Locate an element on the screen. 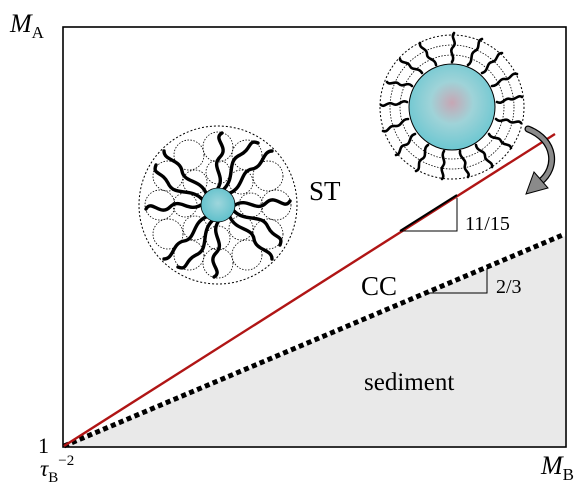 This screenshot has width=587, height=488. st-slope-label: 11/15 is located at coordinates (487, 224).